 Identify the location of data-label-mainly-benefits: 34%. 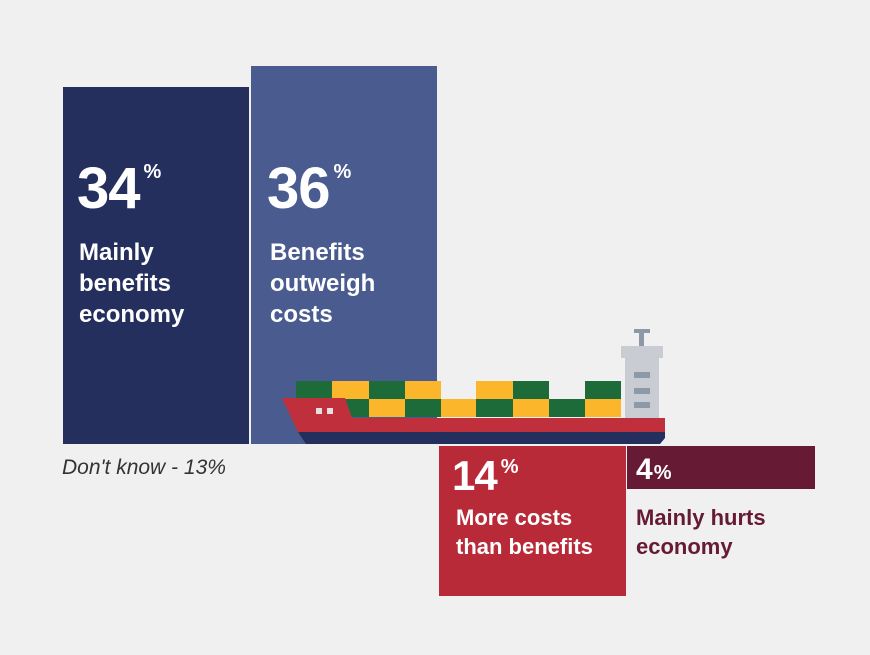
(119, 188).